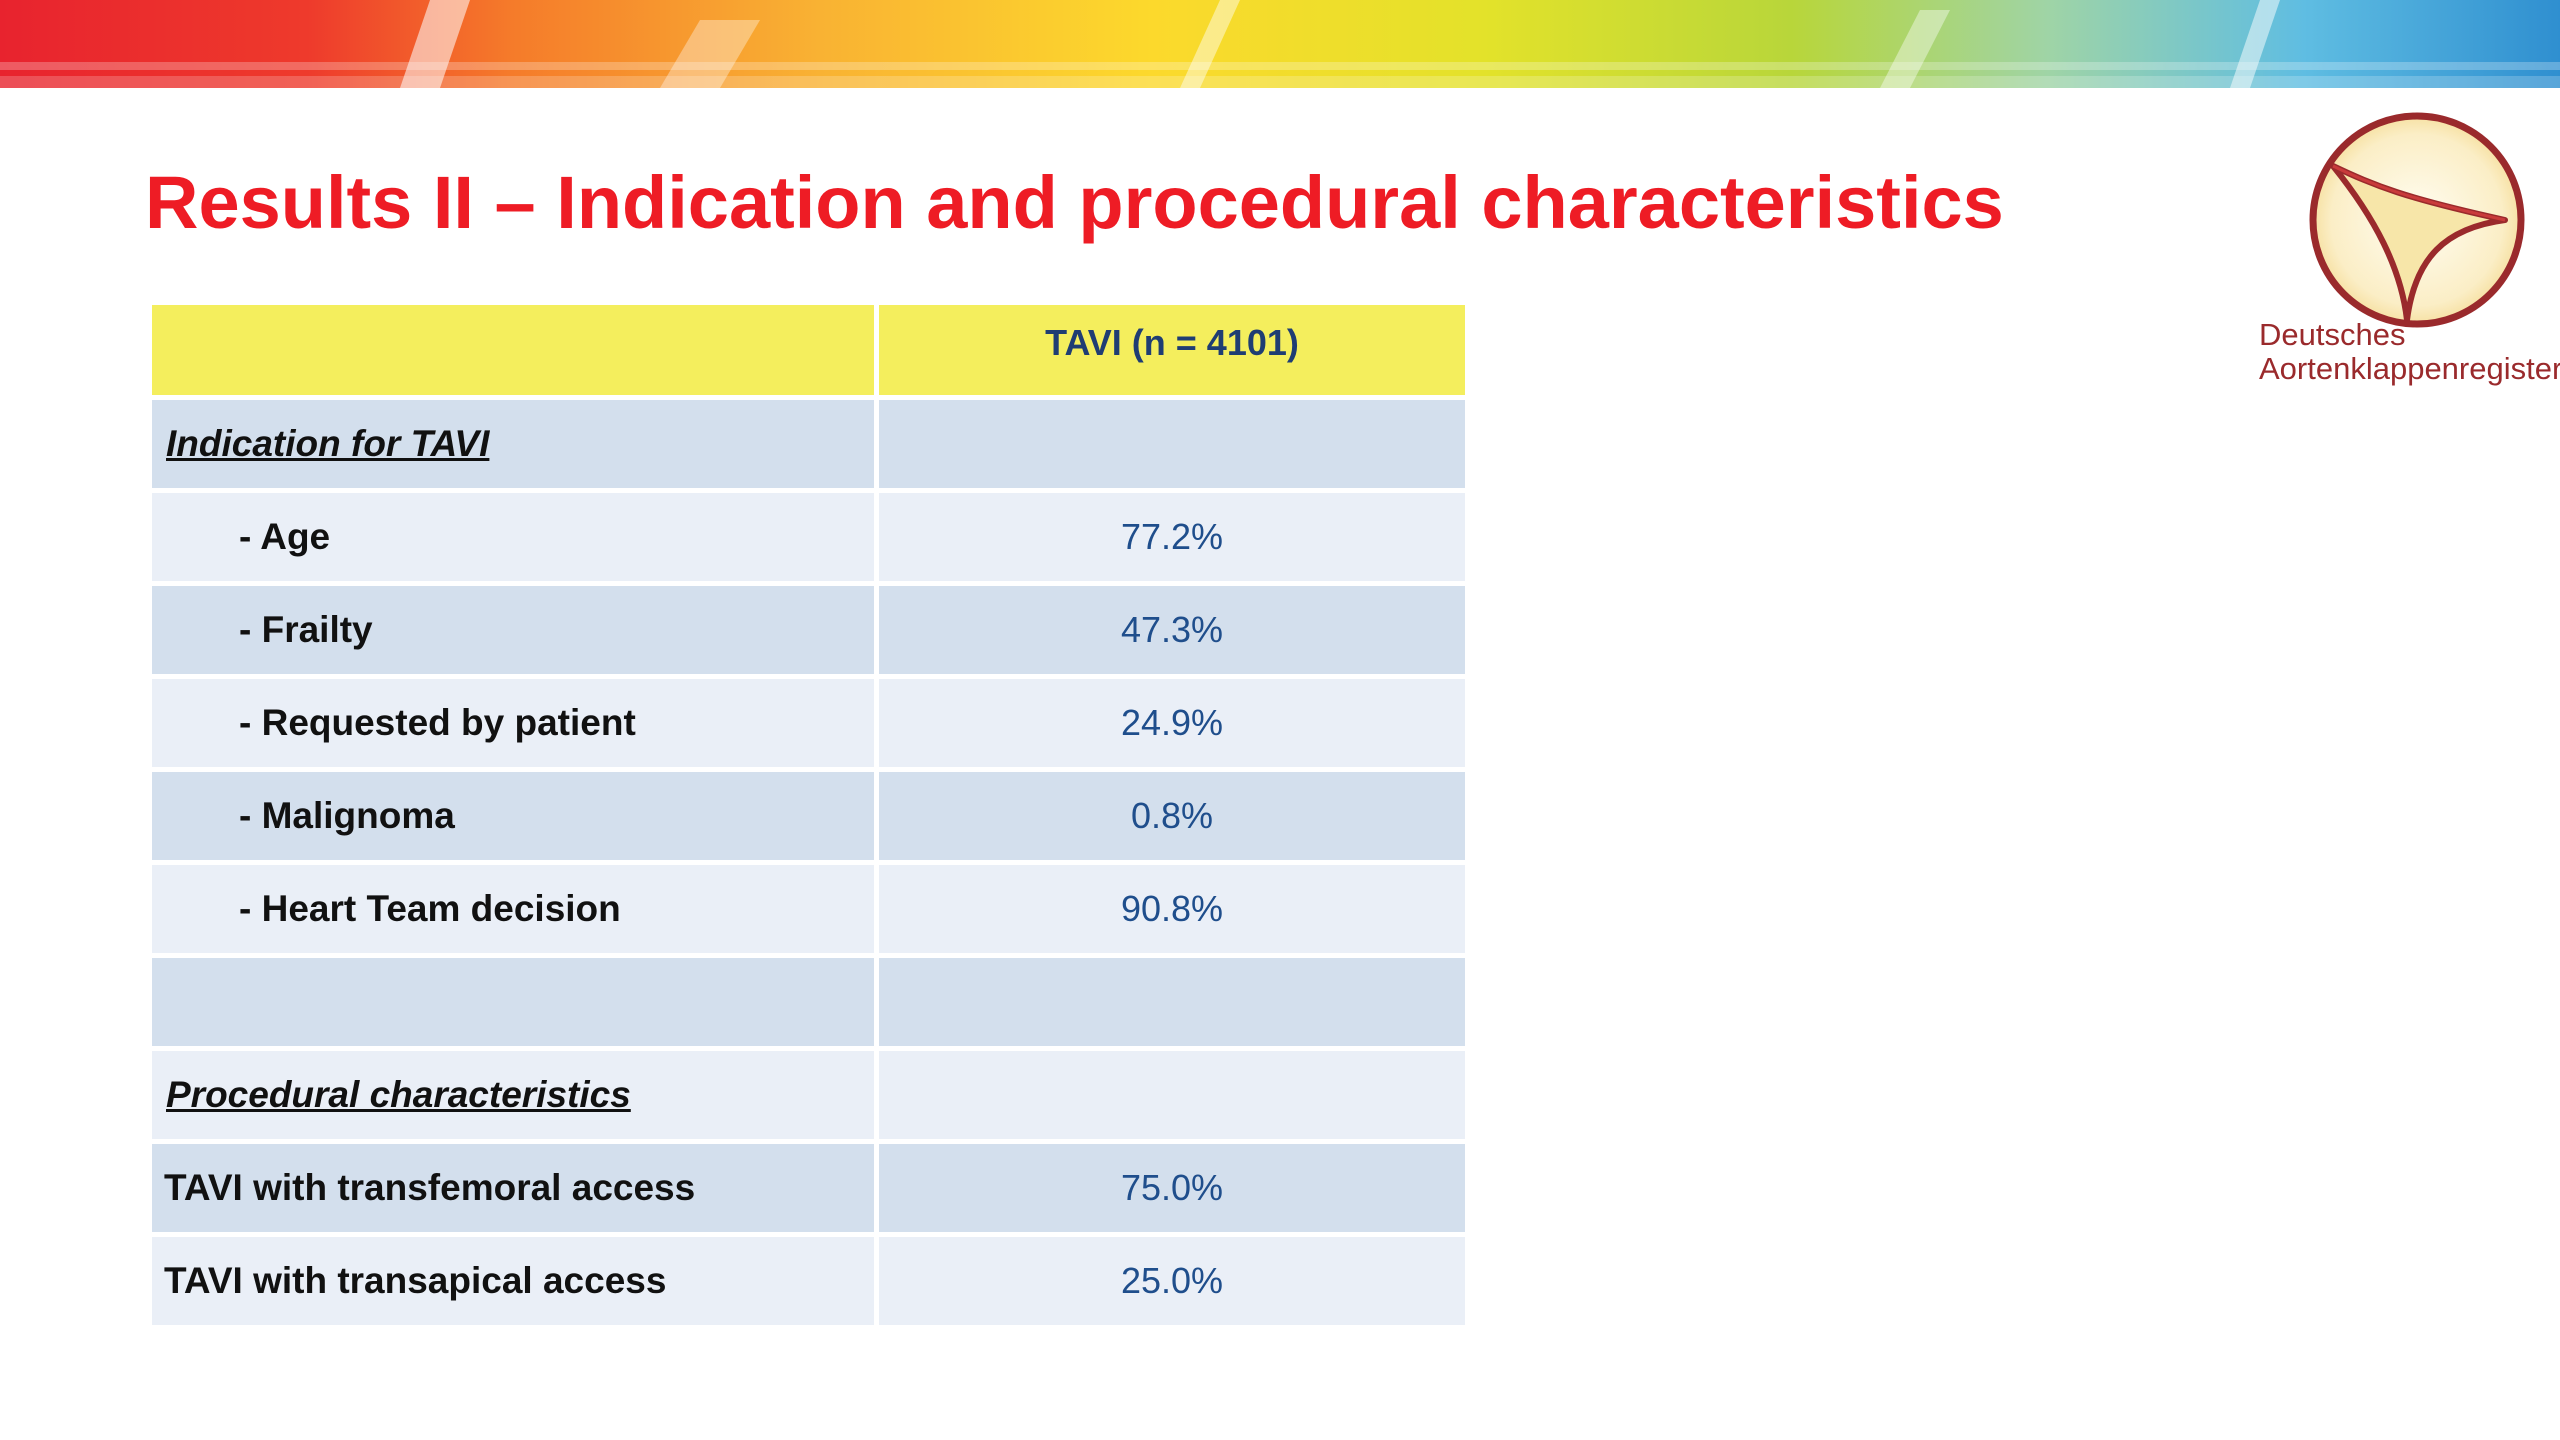 The image size is (2560, 1440). Describe the element at coordinates (515, 352) in the screenshot. I see `header-label-cell` at that location.